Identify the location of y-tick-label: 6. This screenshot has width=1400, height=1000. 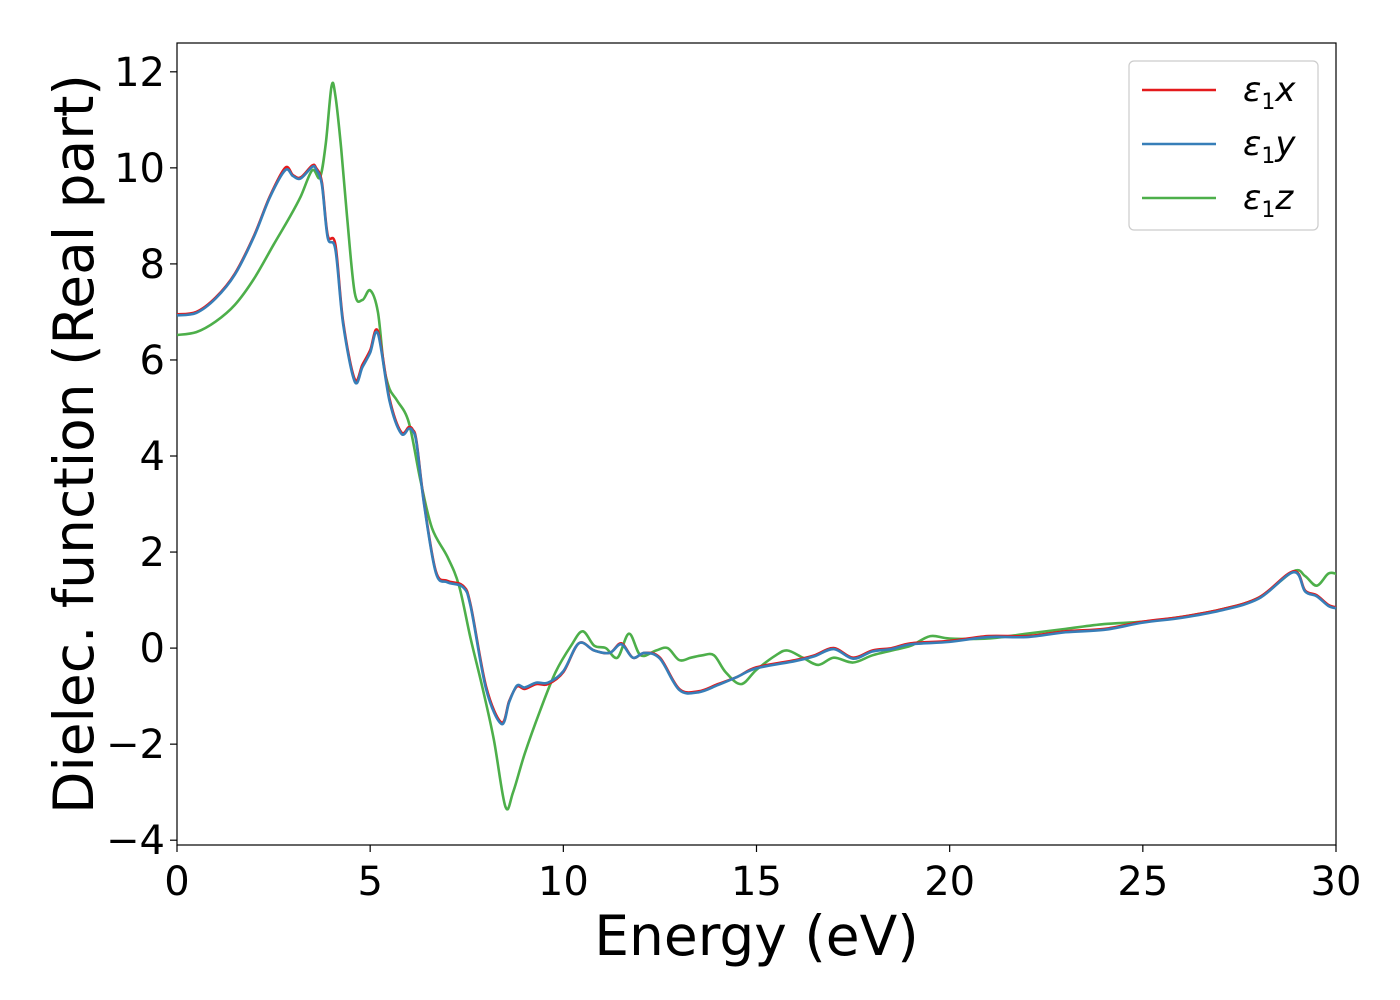
(152, 361).